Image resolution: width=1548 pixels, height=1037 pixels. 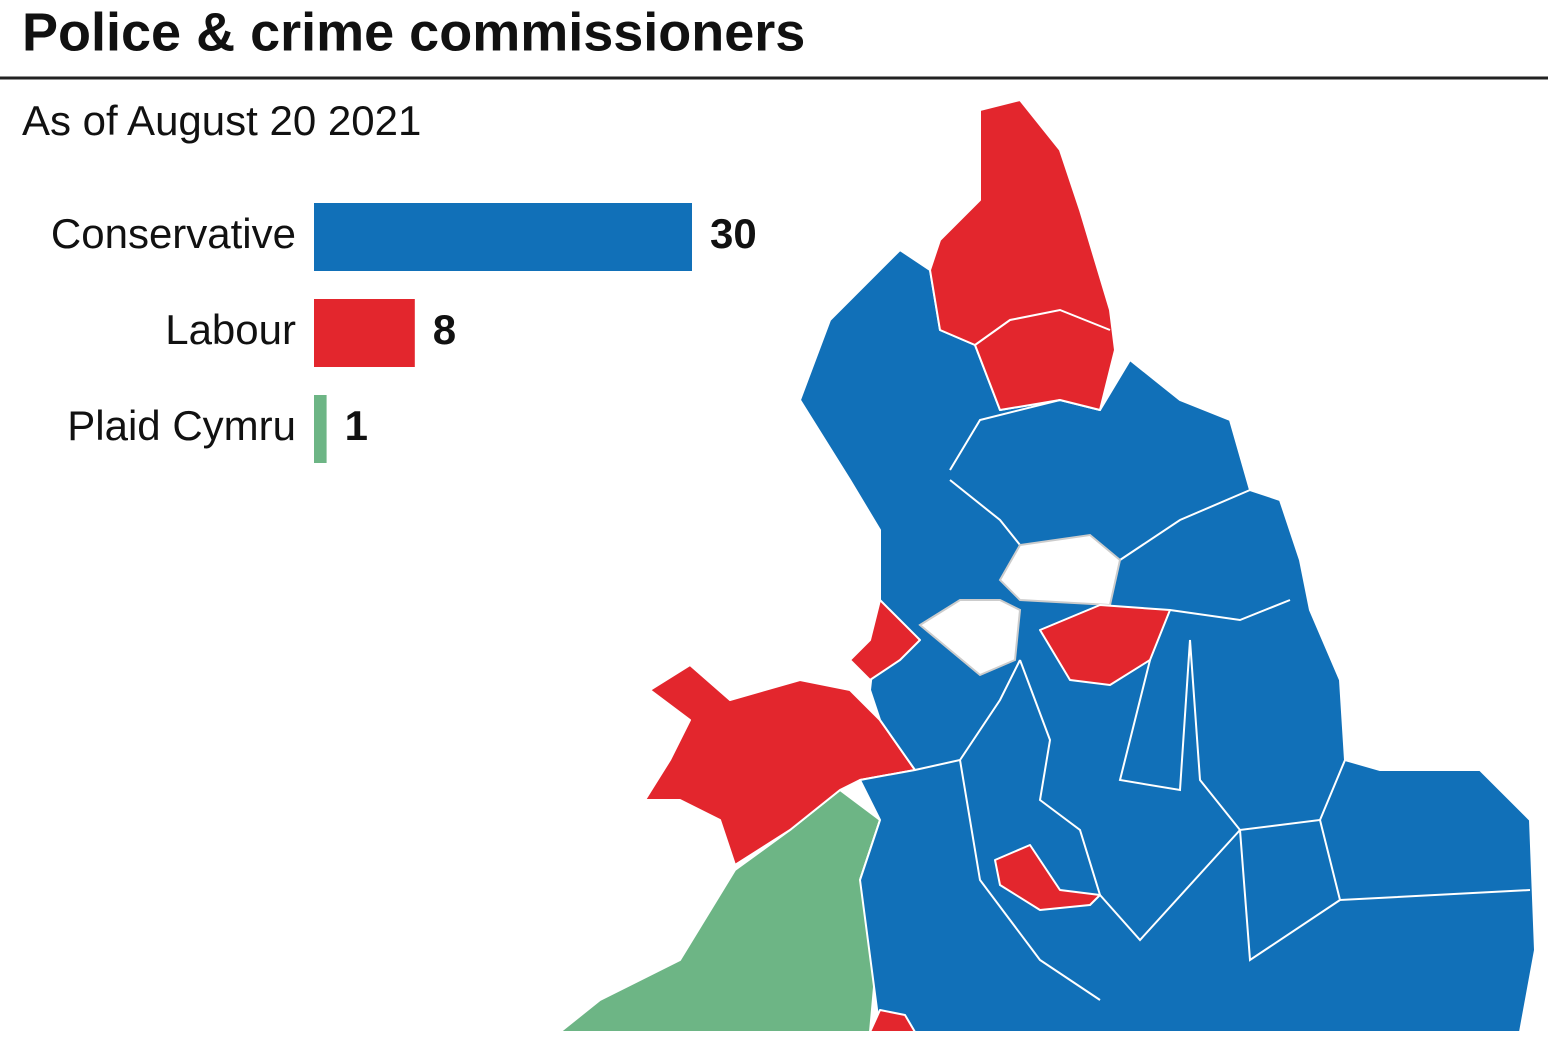 I want to click on value-label: 30, so click(x=733, y=233).